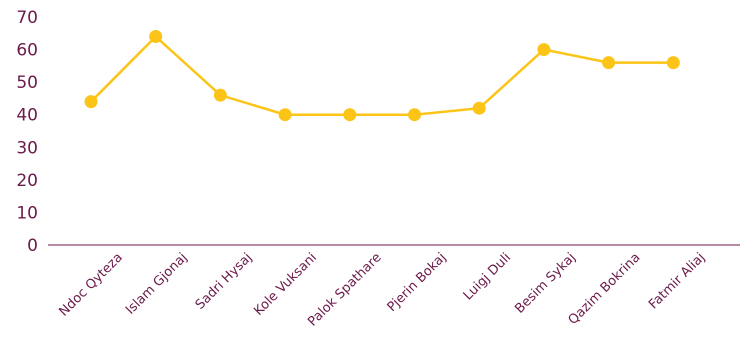 Image resolution: width=740 pixels, height=351 pixels. Describe the element at coordinates (285, 284) in the screenshot. I see `x-tick-label: Kole Vuksani` at that location.